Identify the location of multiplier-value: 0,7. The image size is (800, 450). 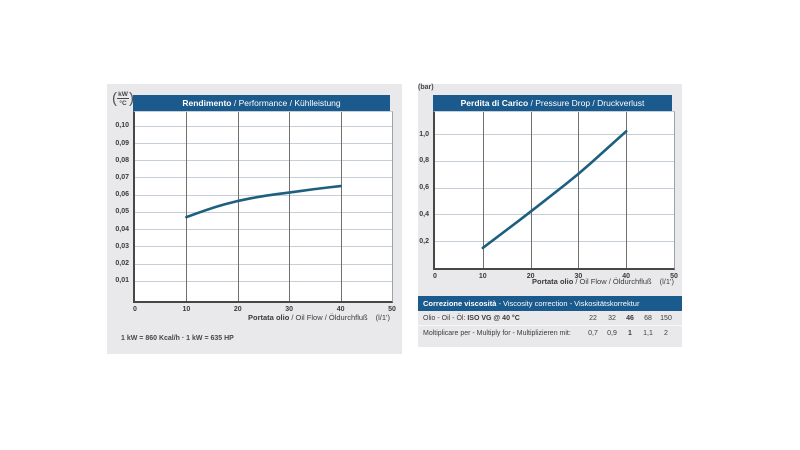
(593, 333).